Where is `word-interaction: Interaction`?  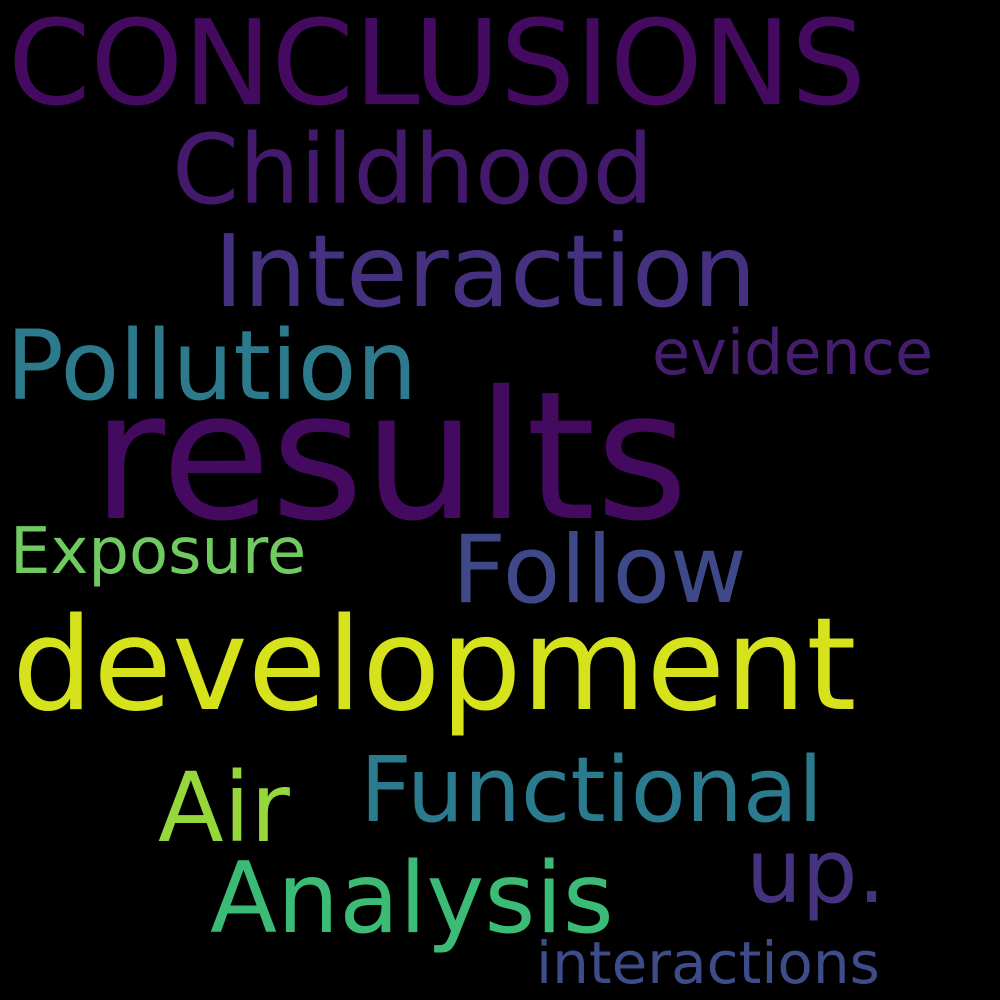 word-interaction: Interaction is located at coordinates (485, 271).